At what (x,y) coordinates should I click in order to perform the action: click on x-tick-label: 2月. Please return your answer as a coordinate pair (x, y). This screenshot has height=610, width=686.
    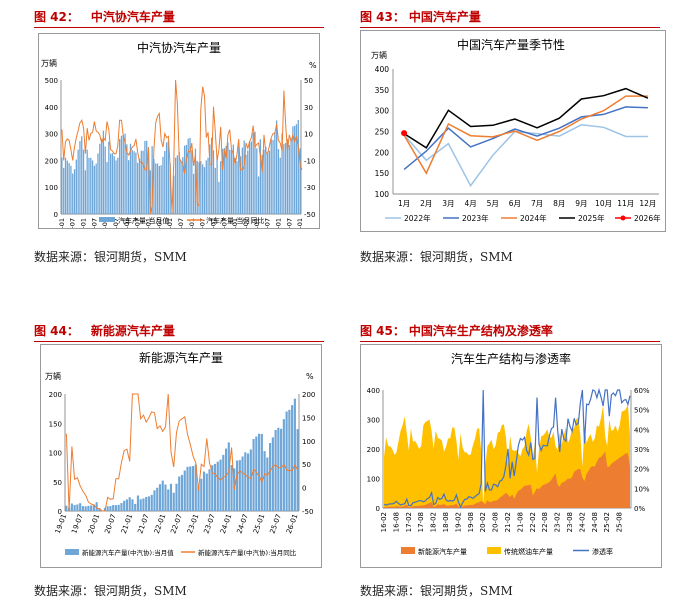
    Looking at the image, I should click on (426, 203).